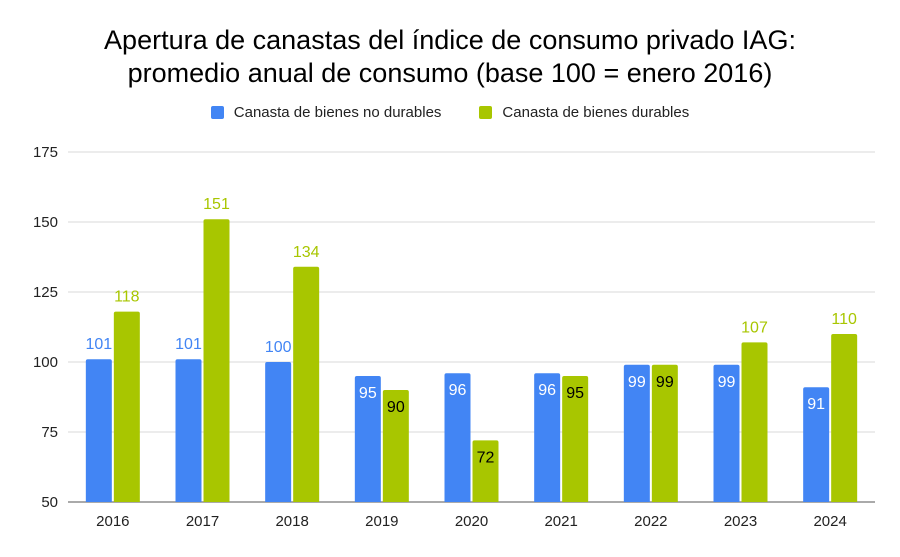 This screenshot has height=557, width=900. Describe the element at coordinates (45, 152) in the screenshot. I see `y-tick-label: 175` at that location.